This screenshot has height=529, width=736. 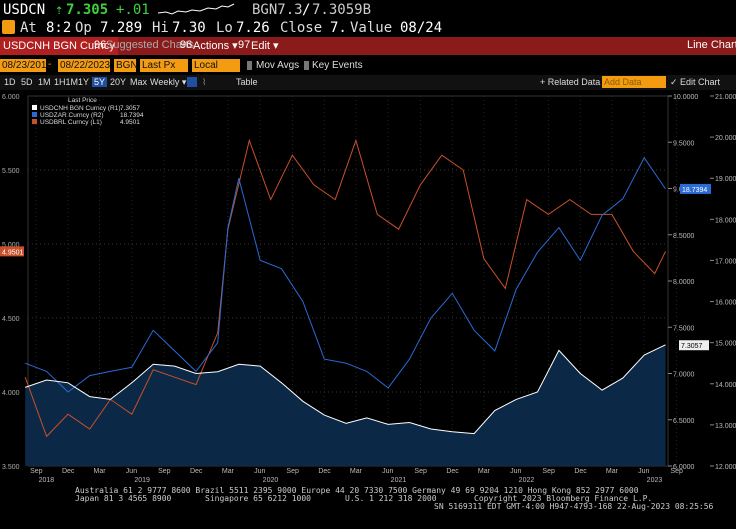 I want to click on value-date: 08/24, so click(x=421, y=28).